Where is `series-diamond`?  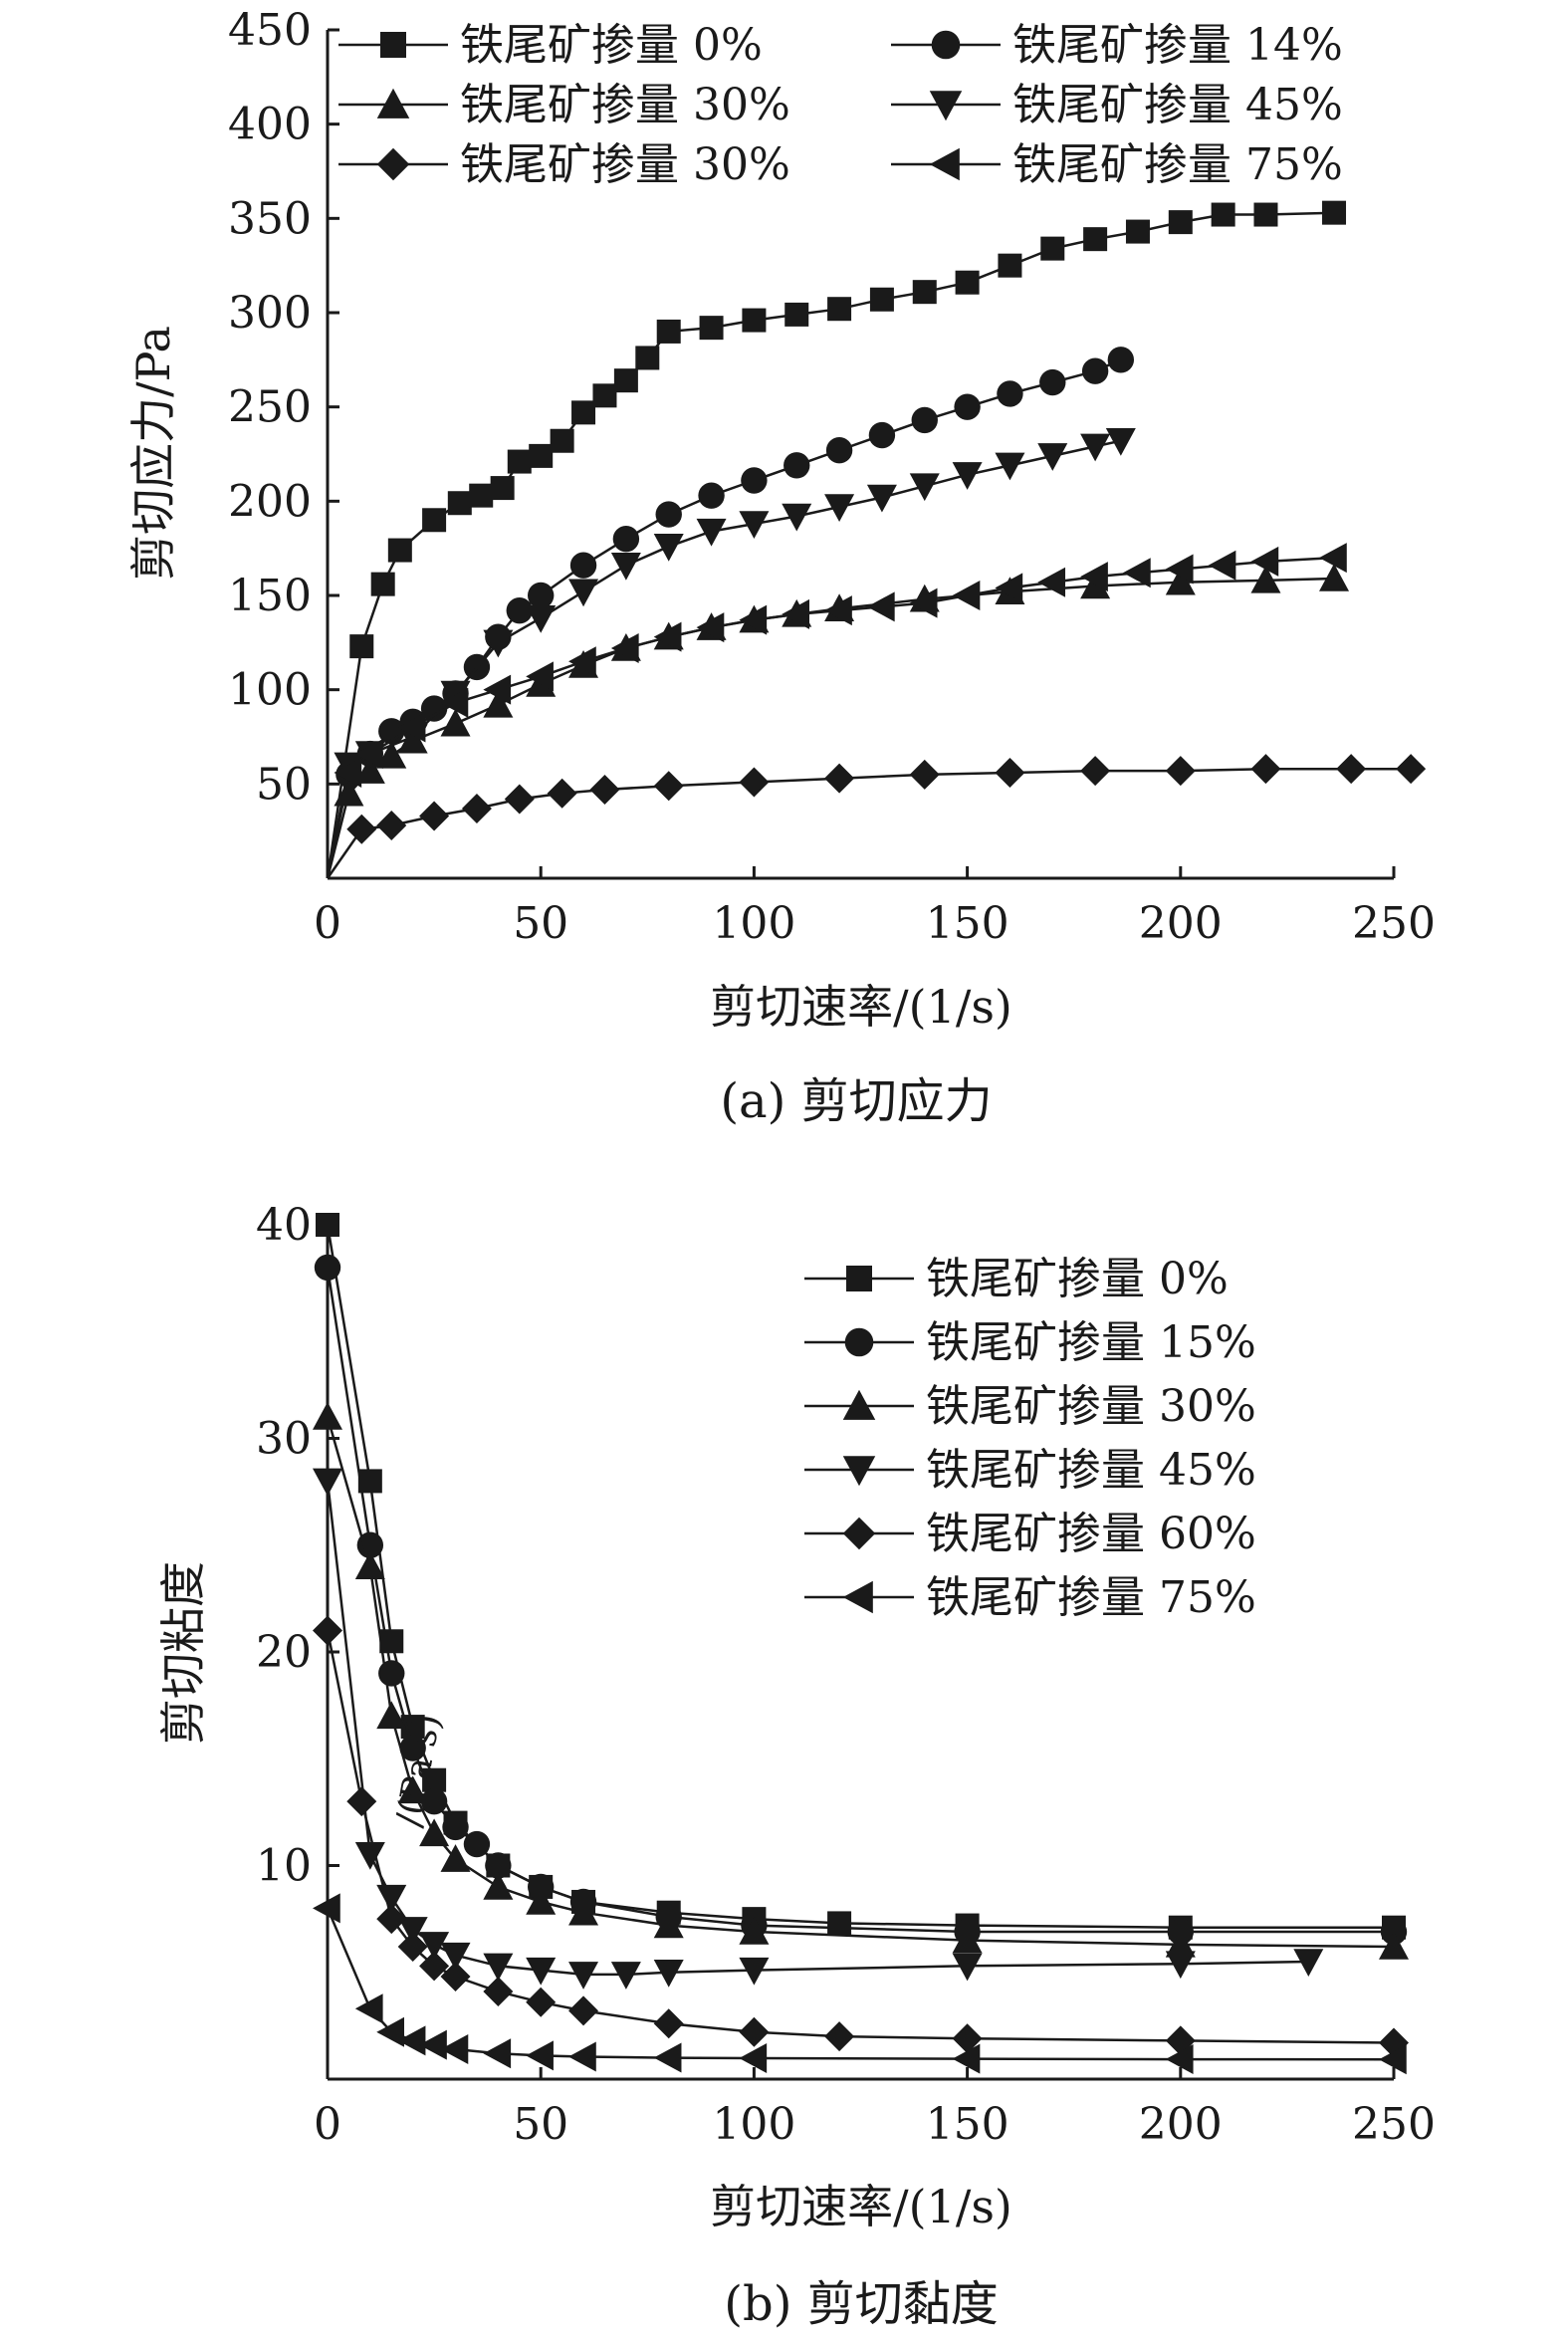
series-diamond is located at coordinates (877, 816).